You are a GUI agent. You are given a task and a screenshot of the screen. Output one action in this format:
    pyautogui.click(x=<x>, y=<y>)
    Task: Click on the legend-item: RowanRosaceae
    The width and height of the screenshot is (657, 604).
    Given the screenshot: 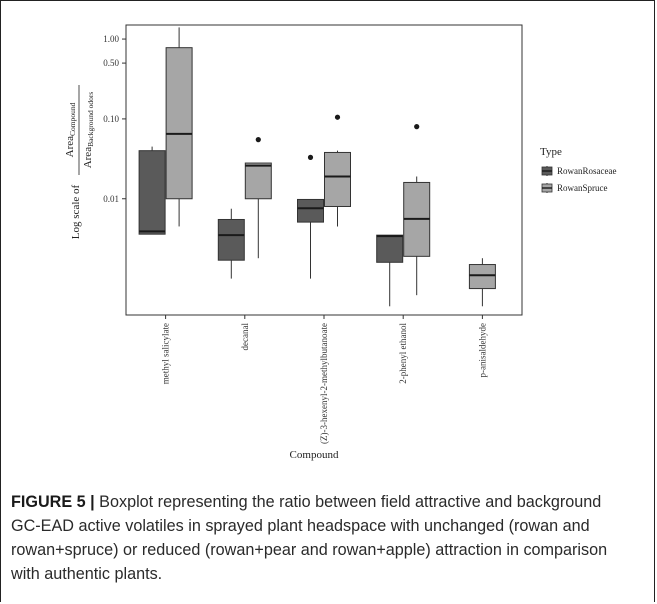 What is the action you would take?
    pyautogui.click(x=578, y=171)
    